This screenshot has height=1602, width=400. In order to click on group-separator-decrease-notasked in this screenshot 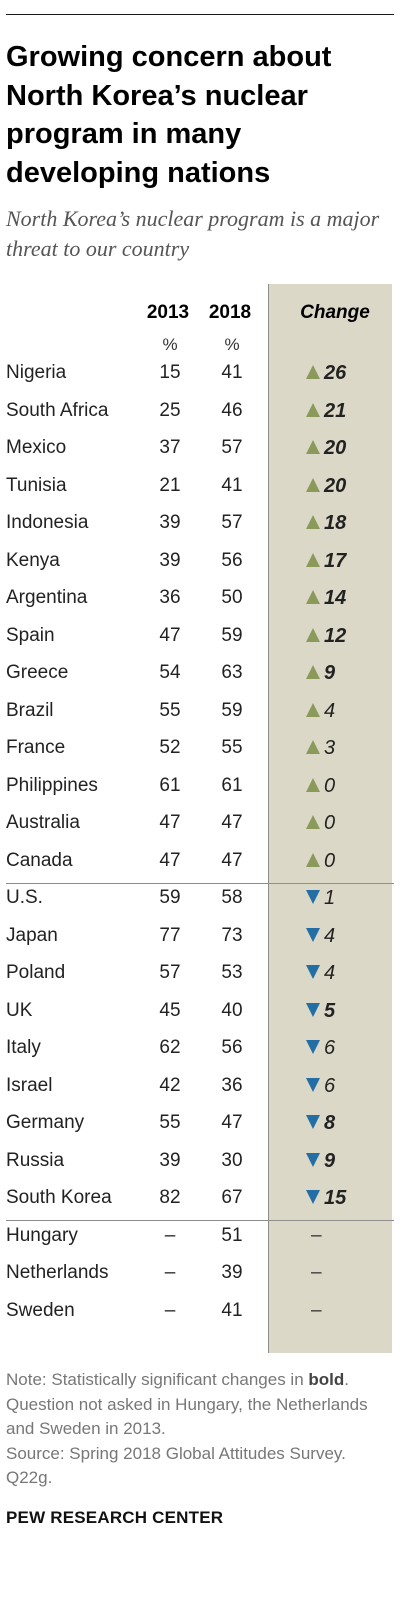, I will do `click(200, 1220)`.